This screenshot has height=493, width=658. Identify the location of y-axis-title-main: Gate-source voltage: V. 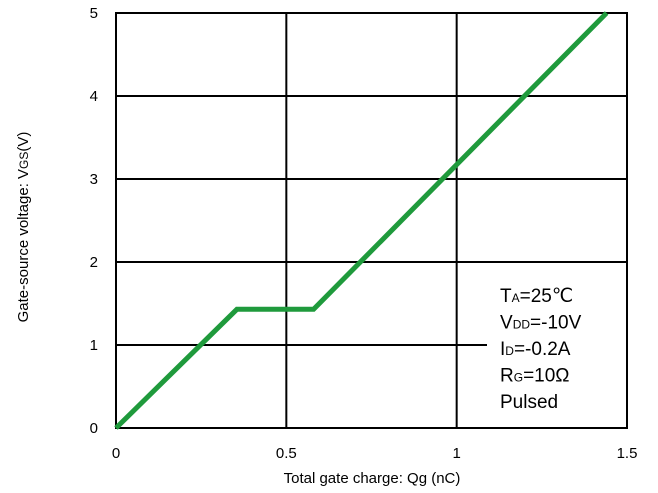
(23, 245).